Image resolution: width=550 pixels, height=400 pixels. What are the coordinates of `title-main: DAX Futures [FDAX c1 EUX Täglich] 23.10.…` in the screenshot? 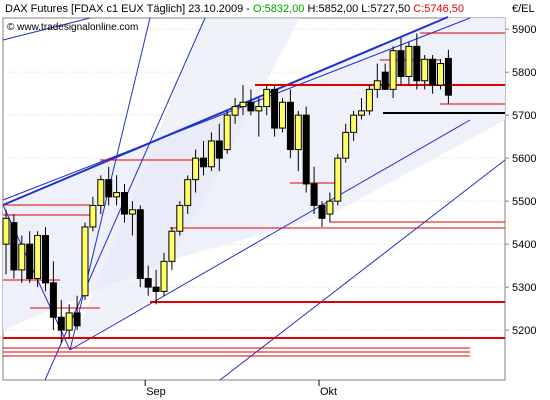 It's located at (129, 9).